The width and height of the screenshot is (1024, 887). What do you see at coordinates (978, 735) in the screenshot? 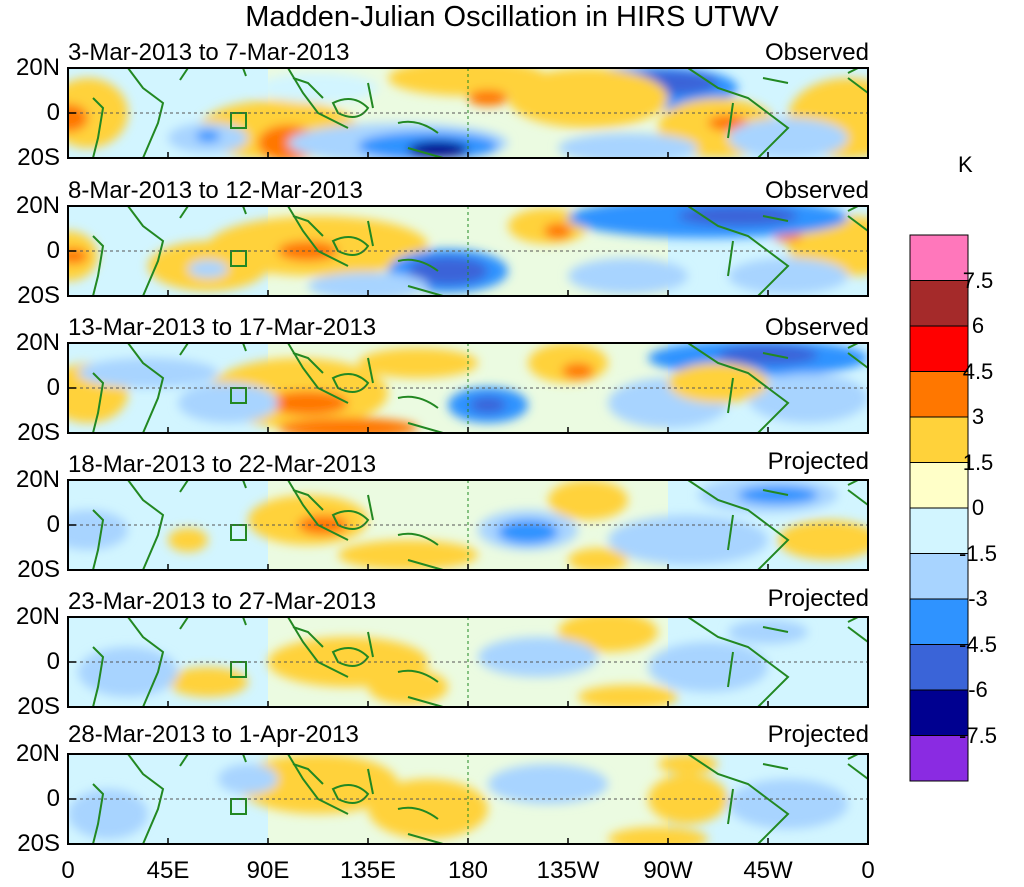
I see `colorbar-label: -7.5` at bounding box center [978, 735].